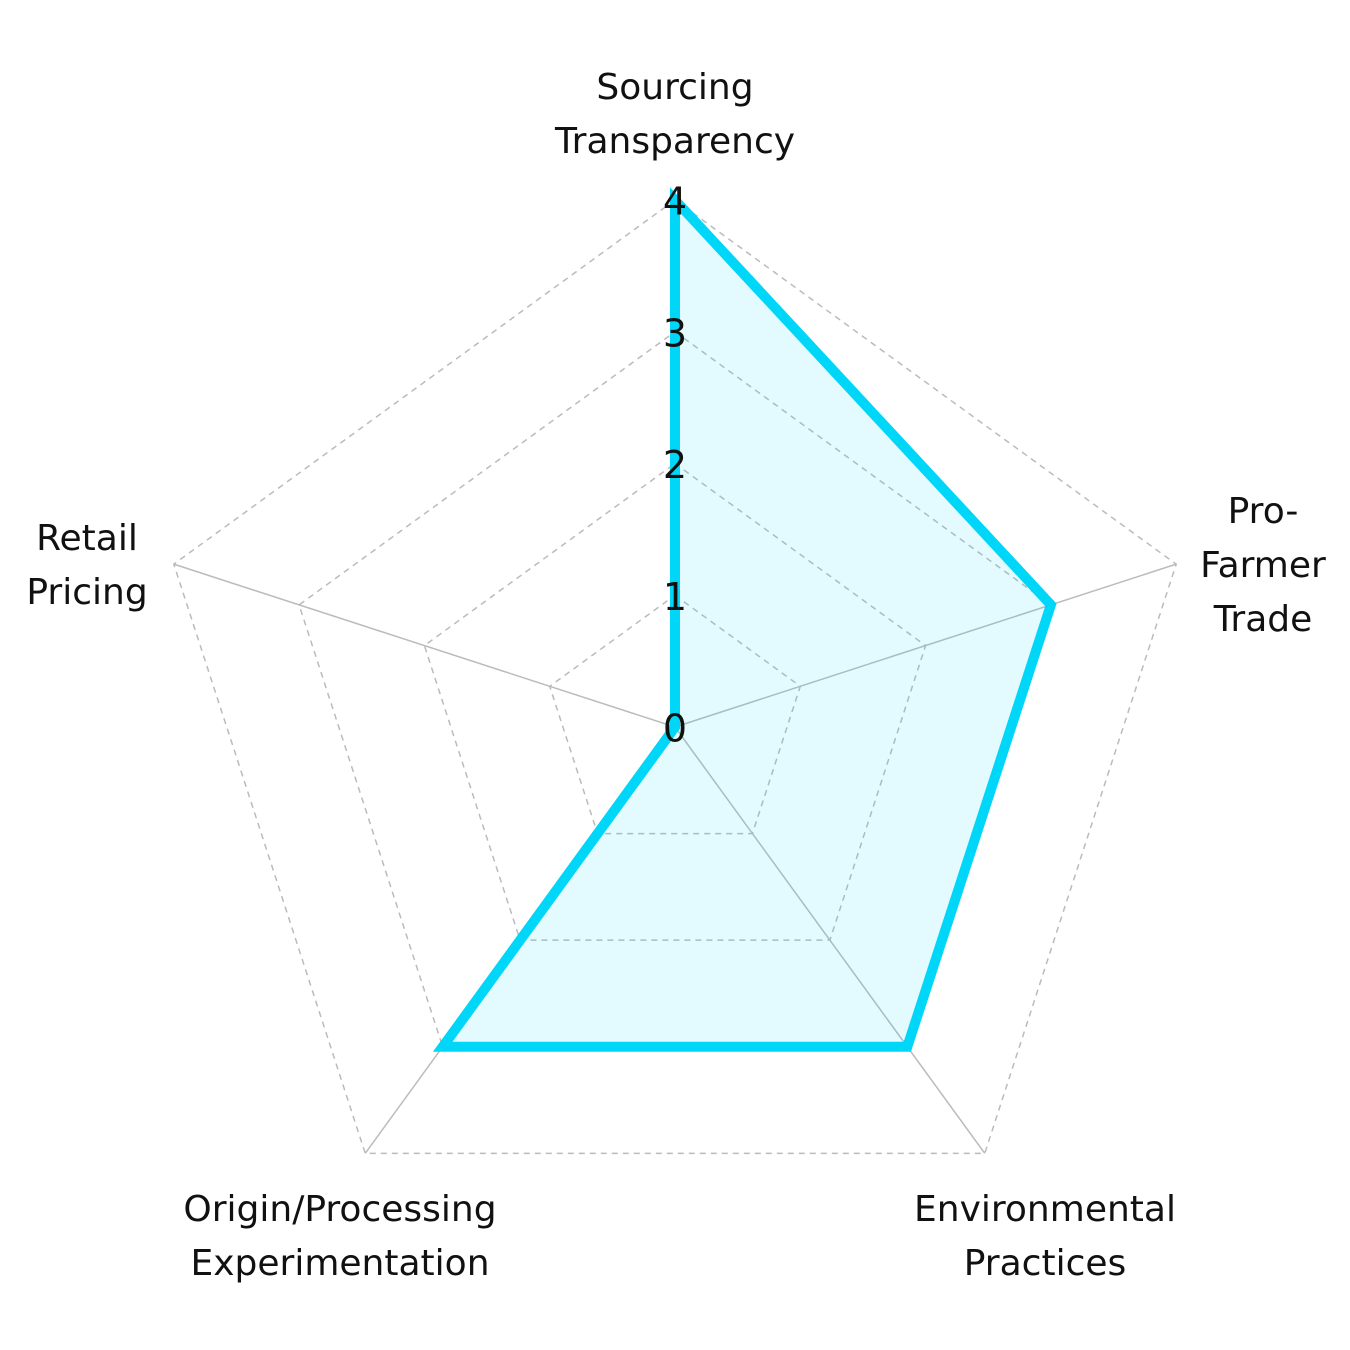 This screenshot has width=1350, height=1350. Describe the element at coordinates (675, 597) in the screenshot. I see `r-tick-label: 1` at that location.